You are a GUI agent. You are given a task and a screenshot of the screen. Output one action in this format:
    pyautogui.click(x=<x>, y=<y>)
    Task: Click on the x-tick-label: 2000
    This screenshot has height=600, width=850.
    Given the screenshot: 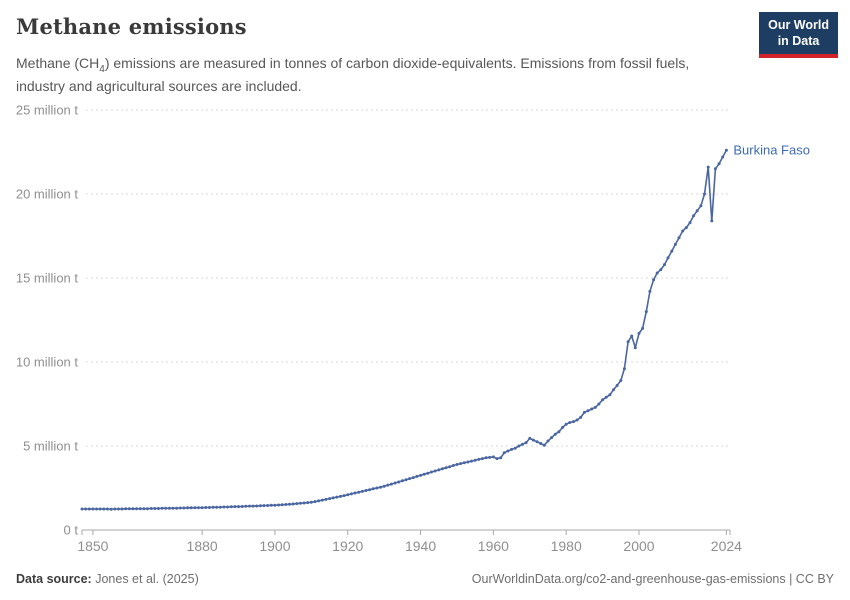 What is the action you would take?
    pyautogui.click(x=638, y=546)
    